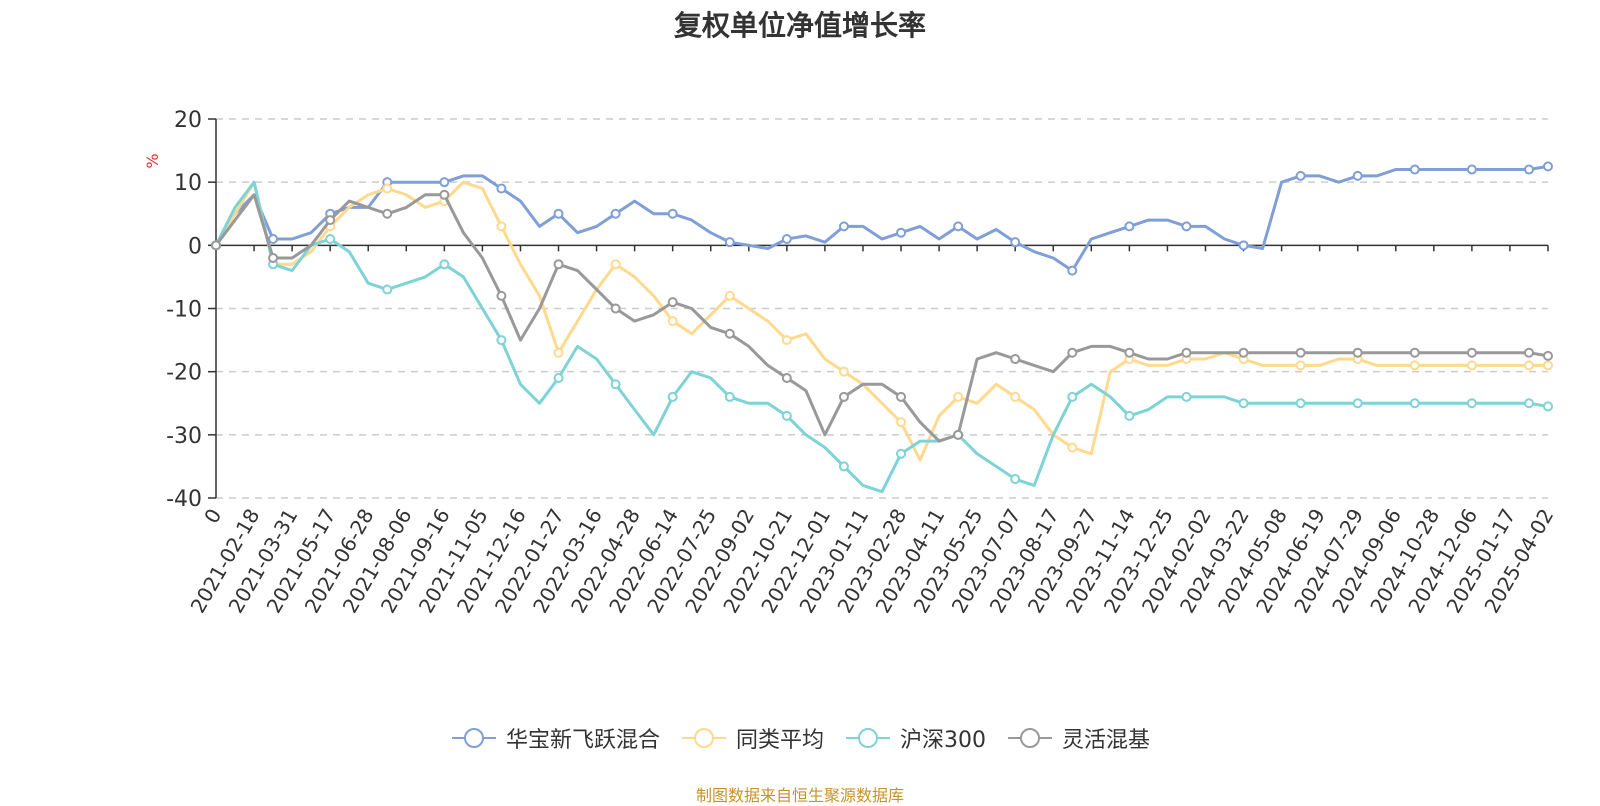  I want to click on source-note: 制图数据来自恒生聚源数据库, so click(799, 795).